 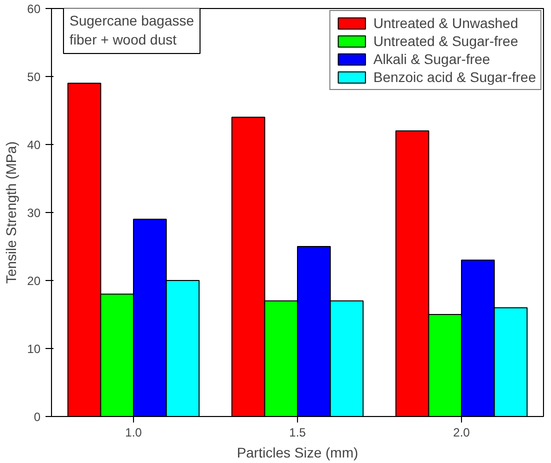 I want to click on y-tick-label: 50, so click(x=34, y=77).